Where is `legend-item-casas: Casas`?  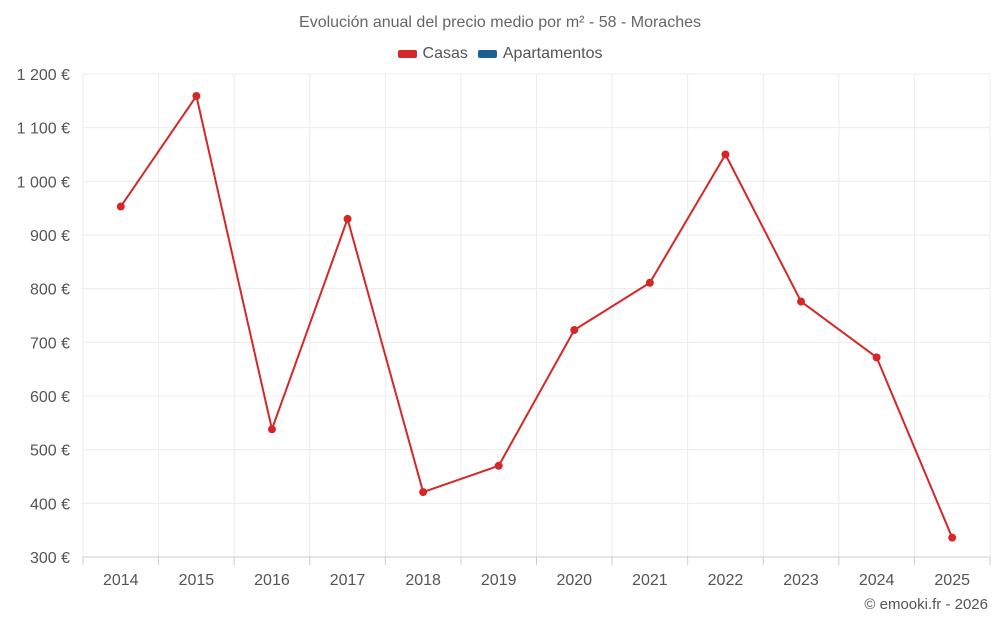 legend-item-casas: Casas is located at coordinates (432, 54).